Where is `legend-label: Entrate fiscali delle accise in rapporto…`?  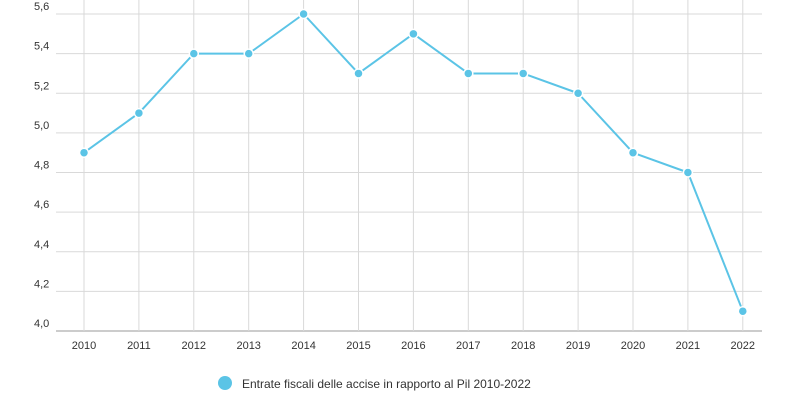
legend-label: Entrate fiscali delle accise in rapporto… is located at coordinates (386, 384).